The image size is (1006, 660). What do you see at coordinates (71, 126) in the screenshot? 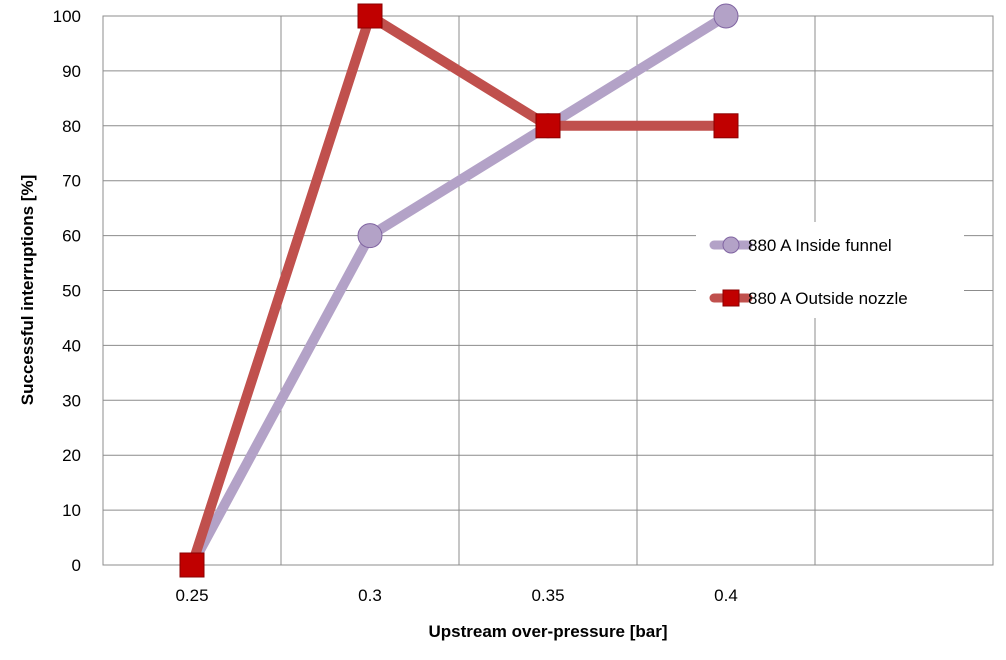
I see `y-tick-label: 80` at bounding box center [71, 126].